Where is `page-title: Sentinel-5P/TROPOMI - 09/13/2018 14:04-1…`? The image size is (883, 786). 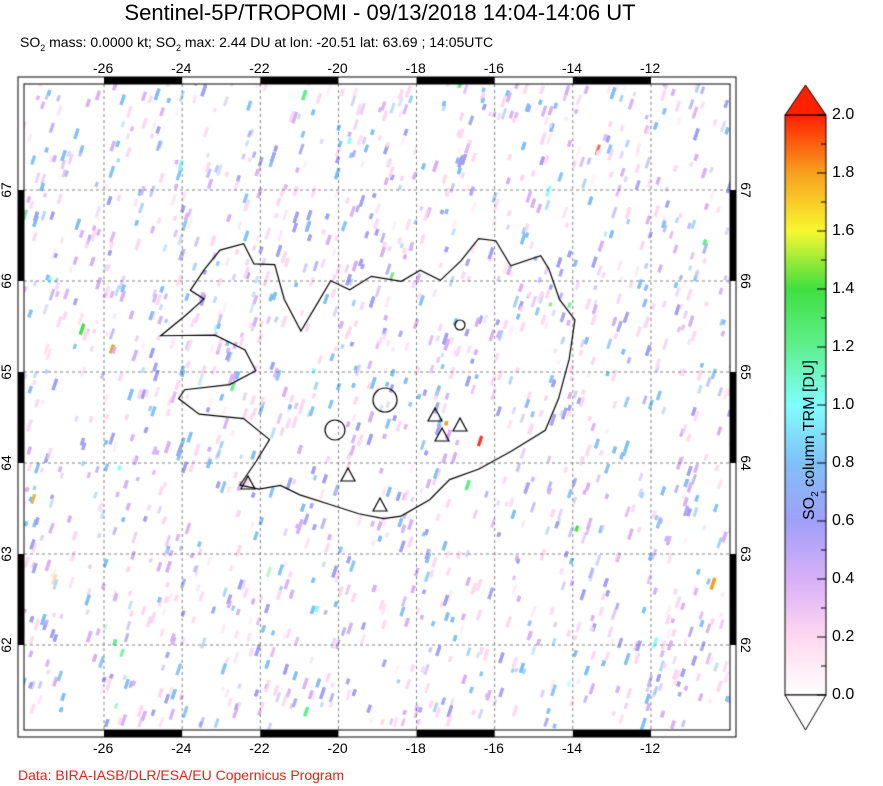 page-title: Sentinel-5P/TROPOMI - 09/13/2018 14:04-1… is located at coordinates (380, 12).